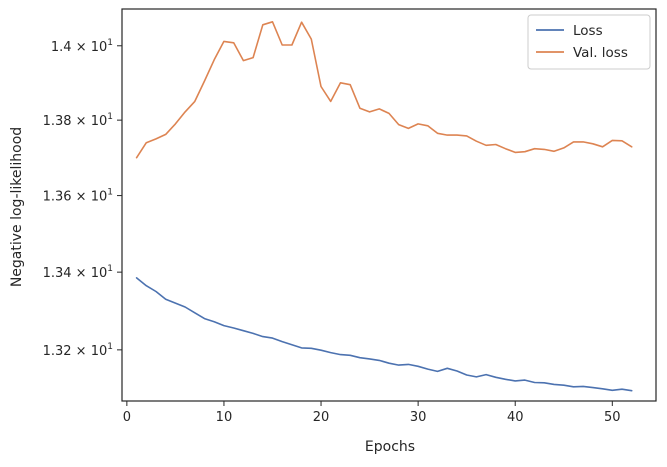 The height and width of the screenshot is (467, 667). What do you see at coordinates (17, 207) in the screenshot?
I see `y-axis-label: Negative log-likelihood` at bounding box center [17, 207].